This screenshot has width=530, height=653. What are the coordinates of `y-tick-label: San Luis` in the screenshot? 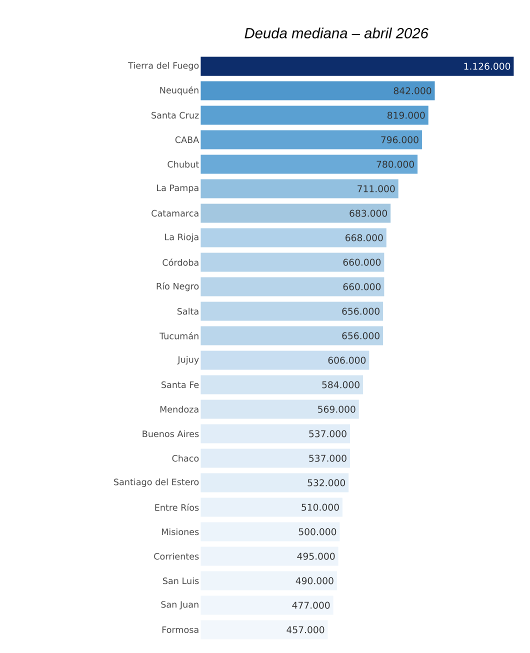 It's located at (181, 580).